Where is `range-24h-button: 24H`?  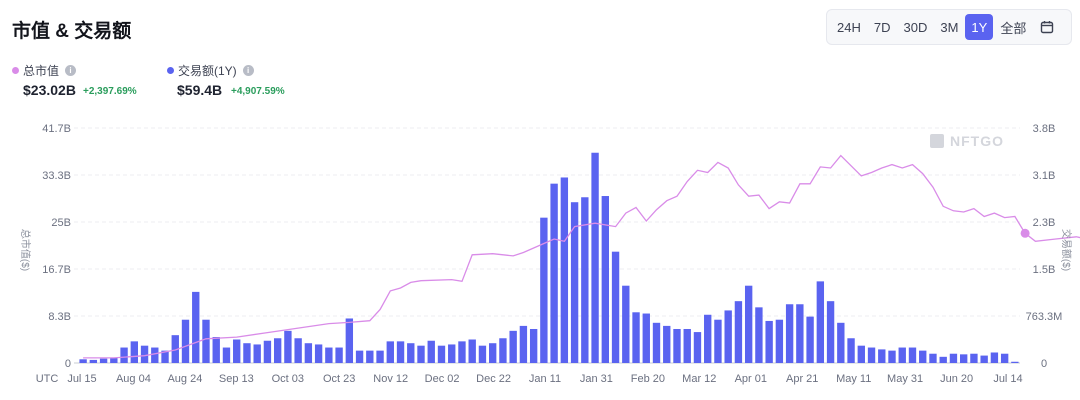
range-24h-button: 24H is located at coordinates (849, 27).